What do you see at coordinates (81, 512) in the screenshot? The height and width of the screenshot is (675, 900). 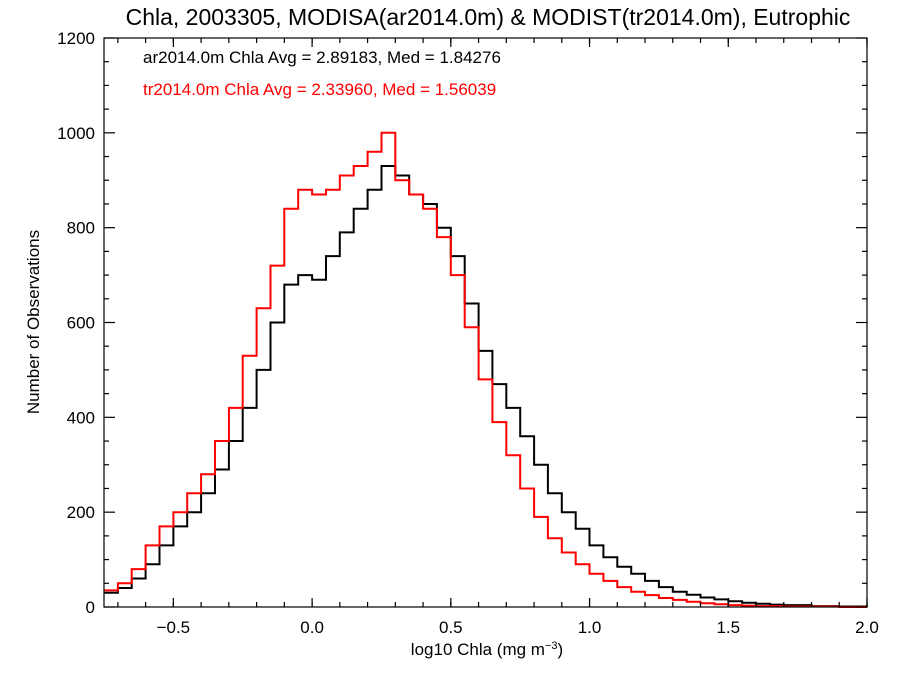 I see `y-tick-label: 200` at bounding box center [81, 512].